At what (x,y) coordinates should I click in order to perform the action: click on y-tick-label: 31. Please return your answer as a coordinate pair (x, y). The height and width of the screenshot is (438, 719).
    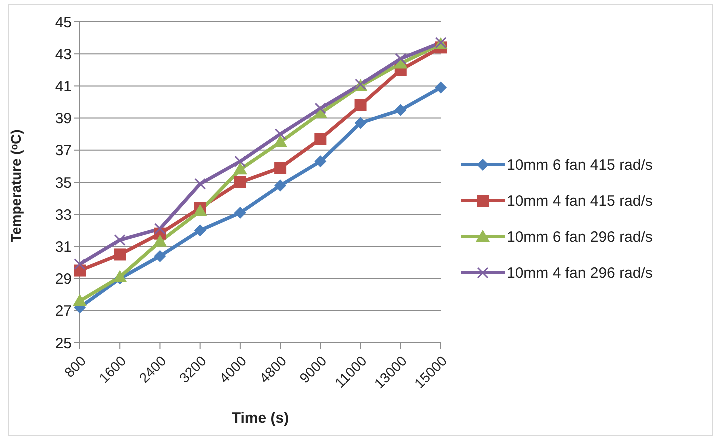
    Looking at the image, I should click on (63, 247).